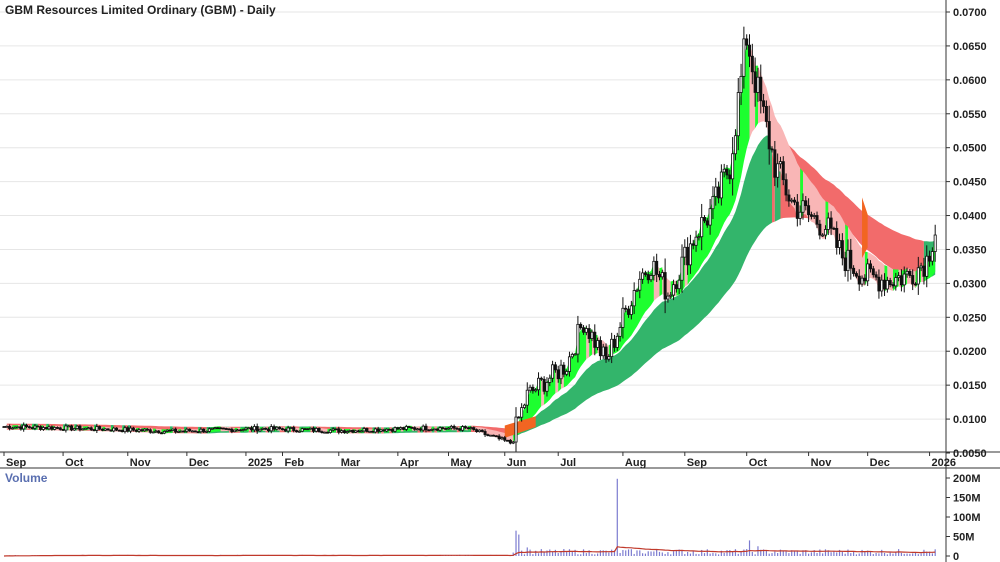  Describe the element at coordinates (74, 463) in the screenshot. I see `date-tick-label: Oct` at that location.